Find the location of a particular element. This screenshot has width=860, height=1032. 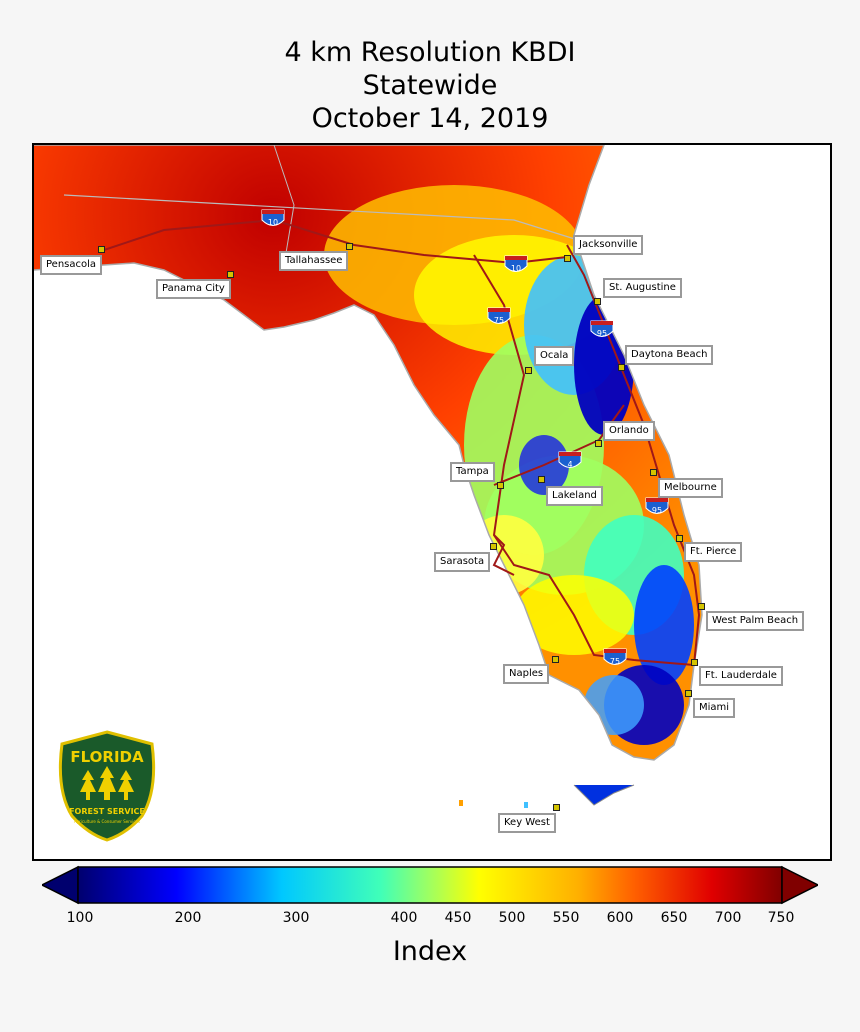

tick-label: 100 is located at coordinates (80, 918).